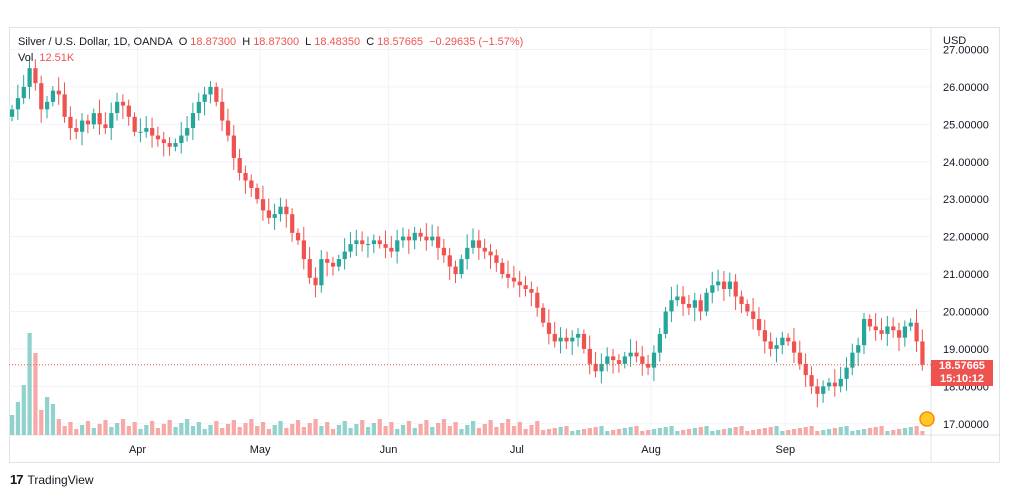 The height and width of the screenshot is (498, 1012). I want to click on footer-brand: TradingView, so click(60, 479).